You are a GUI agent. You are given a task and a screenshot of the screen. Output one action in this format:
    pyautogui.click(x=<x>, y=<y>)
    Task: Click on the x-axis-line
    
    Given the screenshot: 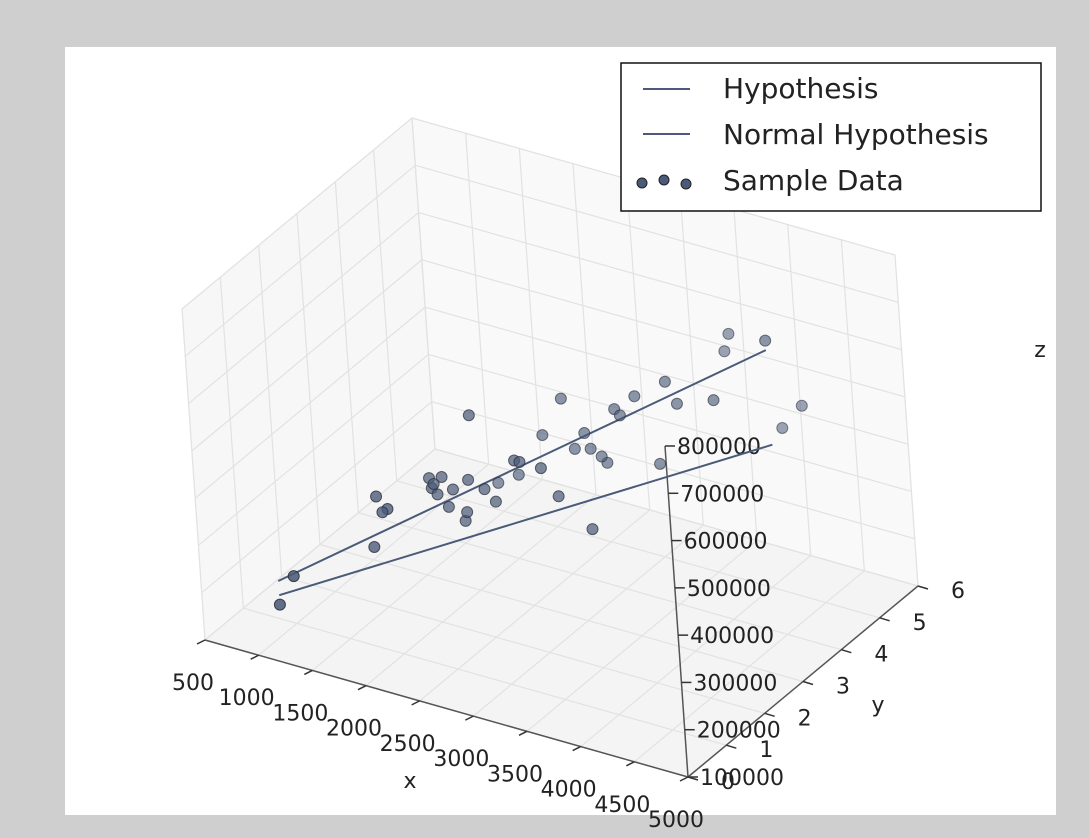 What is the action you would take?
    pyautogui.click(x=446, y=708)
    